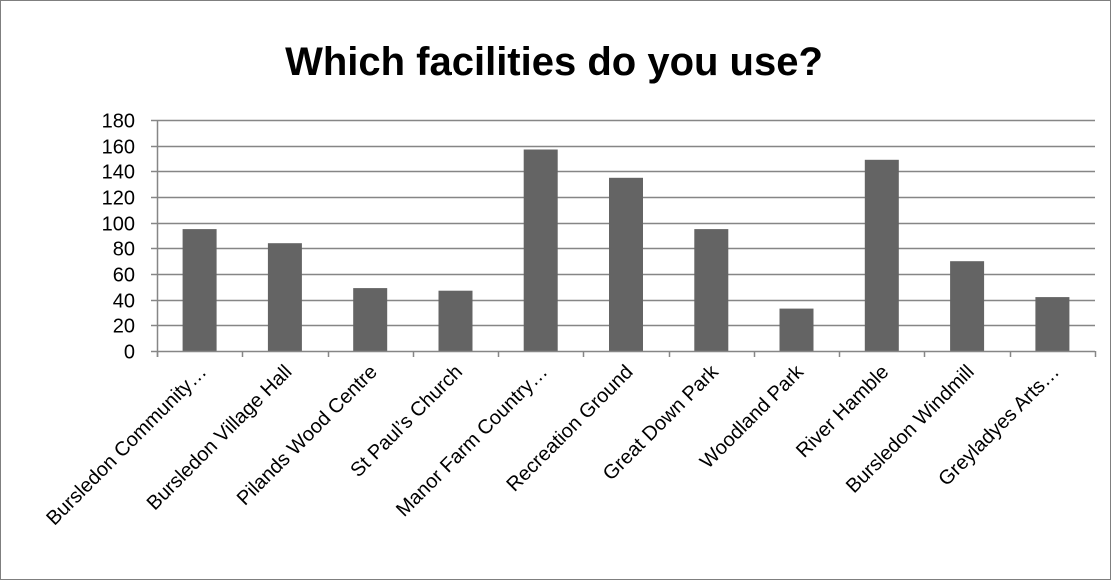  What do you see at coordinates (118, 148) in the screenshot?
I see `y-tick-label: 160` at bounding box center [118, 148].